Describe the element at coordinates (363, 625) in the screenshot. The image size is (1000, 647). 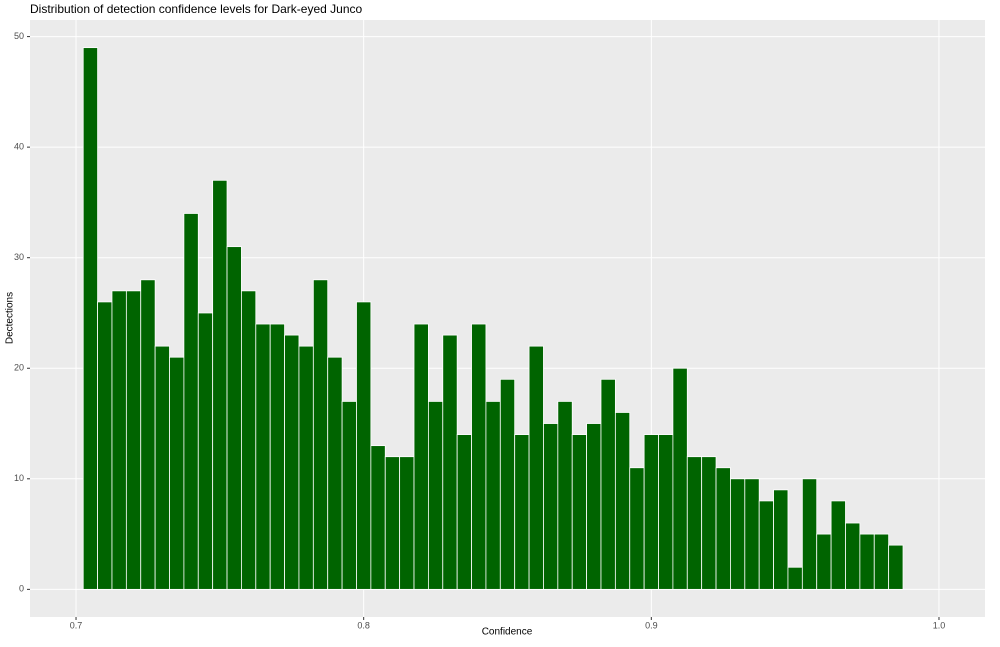
I see `x-tick-label: 0.8` at that location.